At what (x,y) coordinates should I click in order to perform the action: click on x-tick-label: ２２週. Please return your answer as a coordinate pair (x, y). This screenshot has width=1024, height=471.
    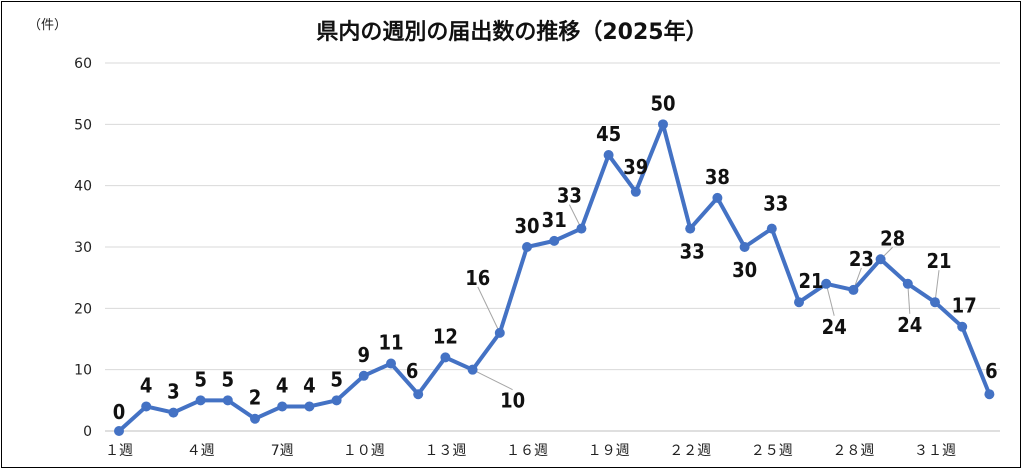
    Looking at the image, I should click on (690, 451).